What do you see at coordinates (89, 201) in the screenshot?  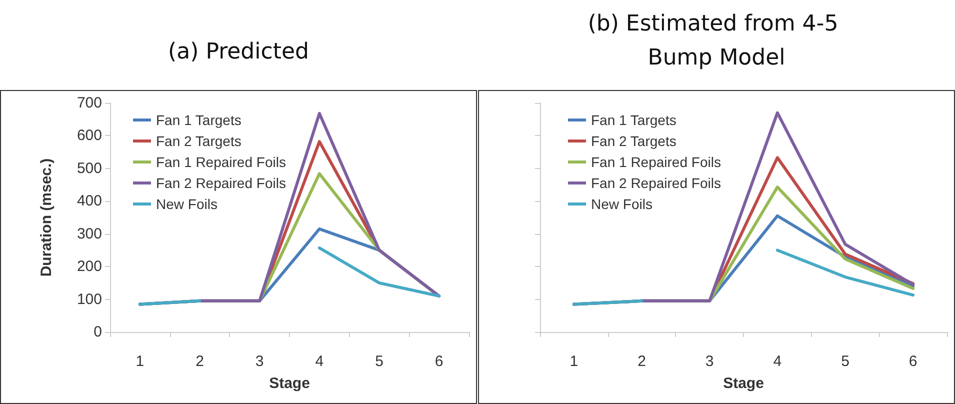 I see `y-tick-label: 400` at bounding box center [89, 201].